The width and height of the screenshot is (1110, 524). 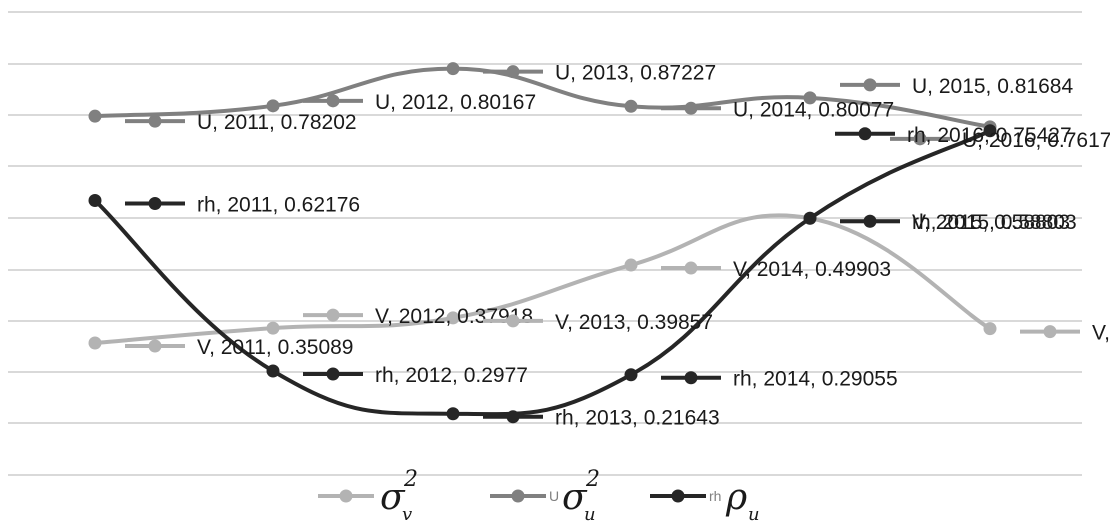 I want to click on data-label-text: V, 2015, 0.58803, so click(x=991, y=222).